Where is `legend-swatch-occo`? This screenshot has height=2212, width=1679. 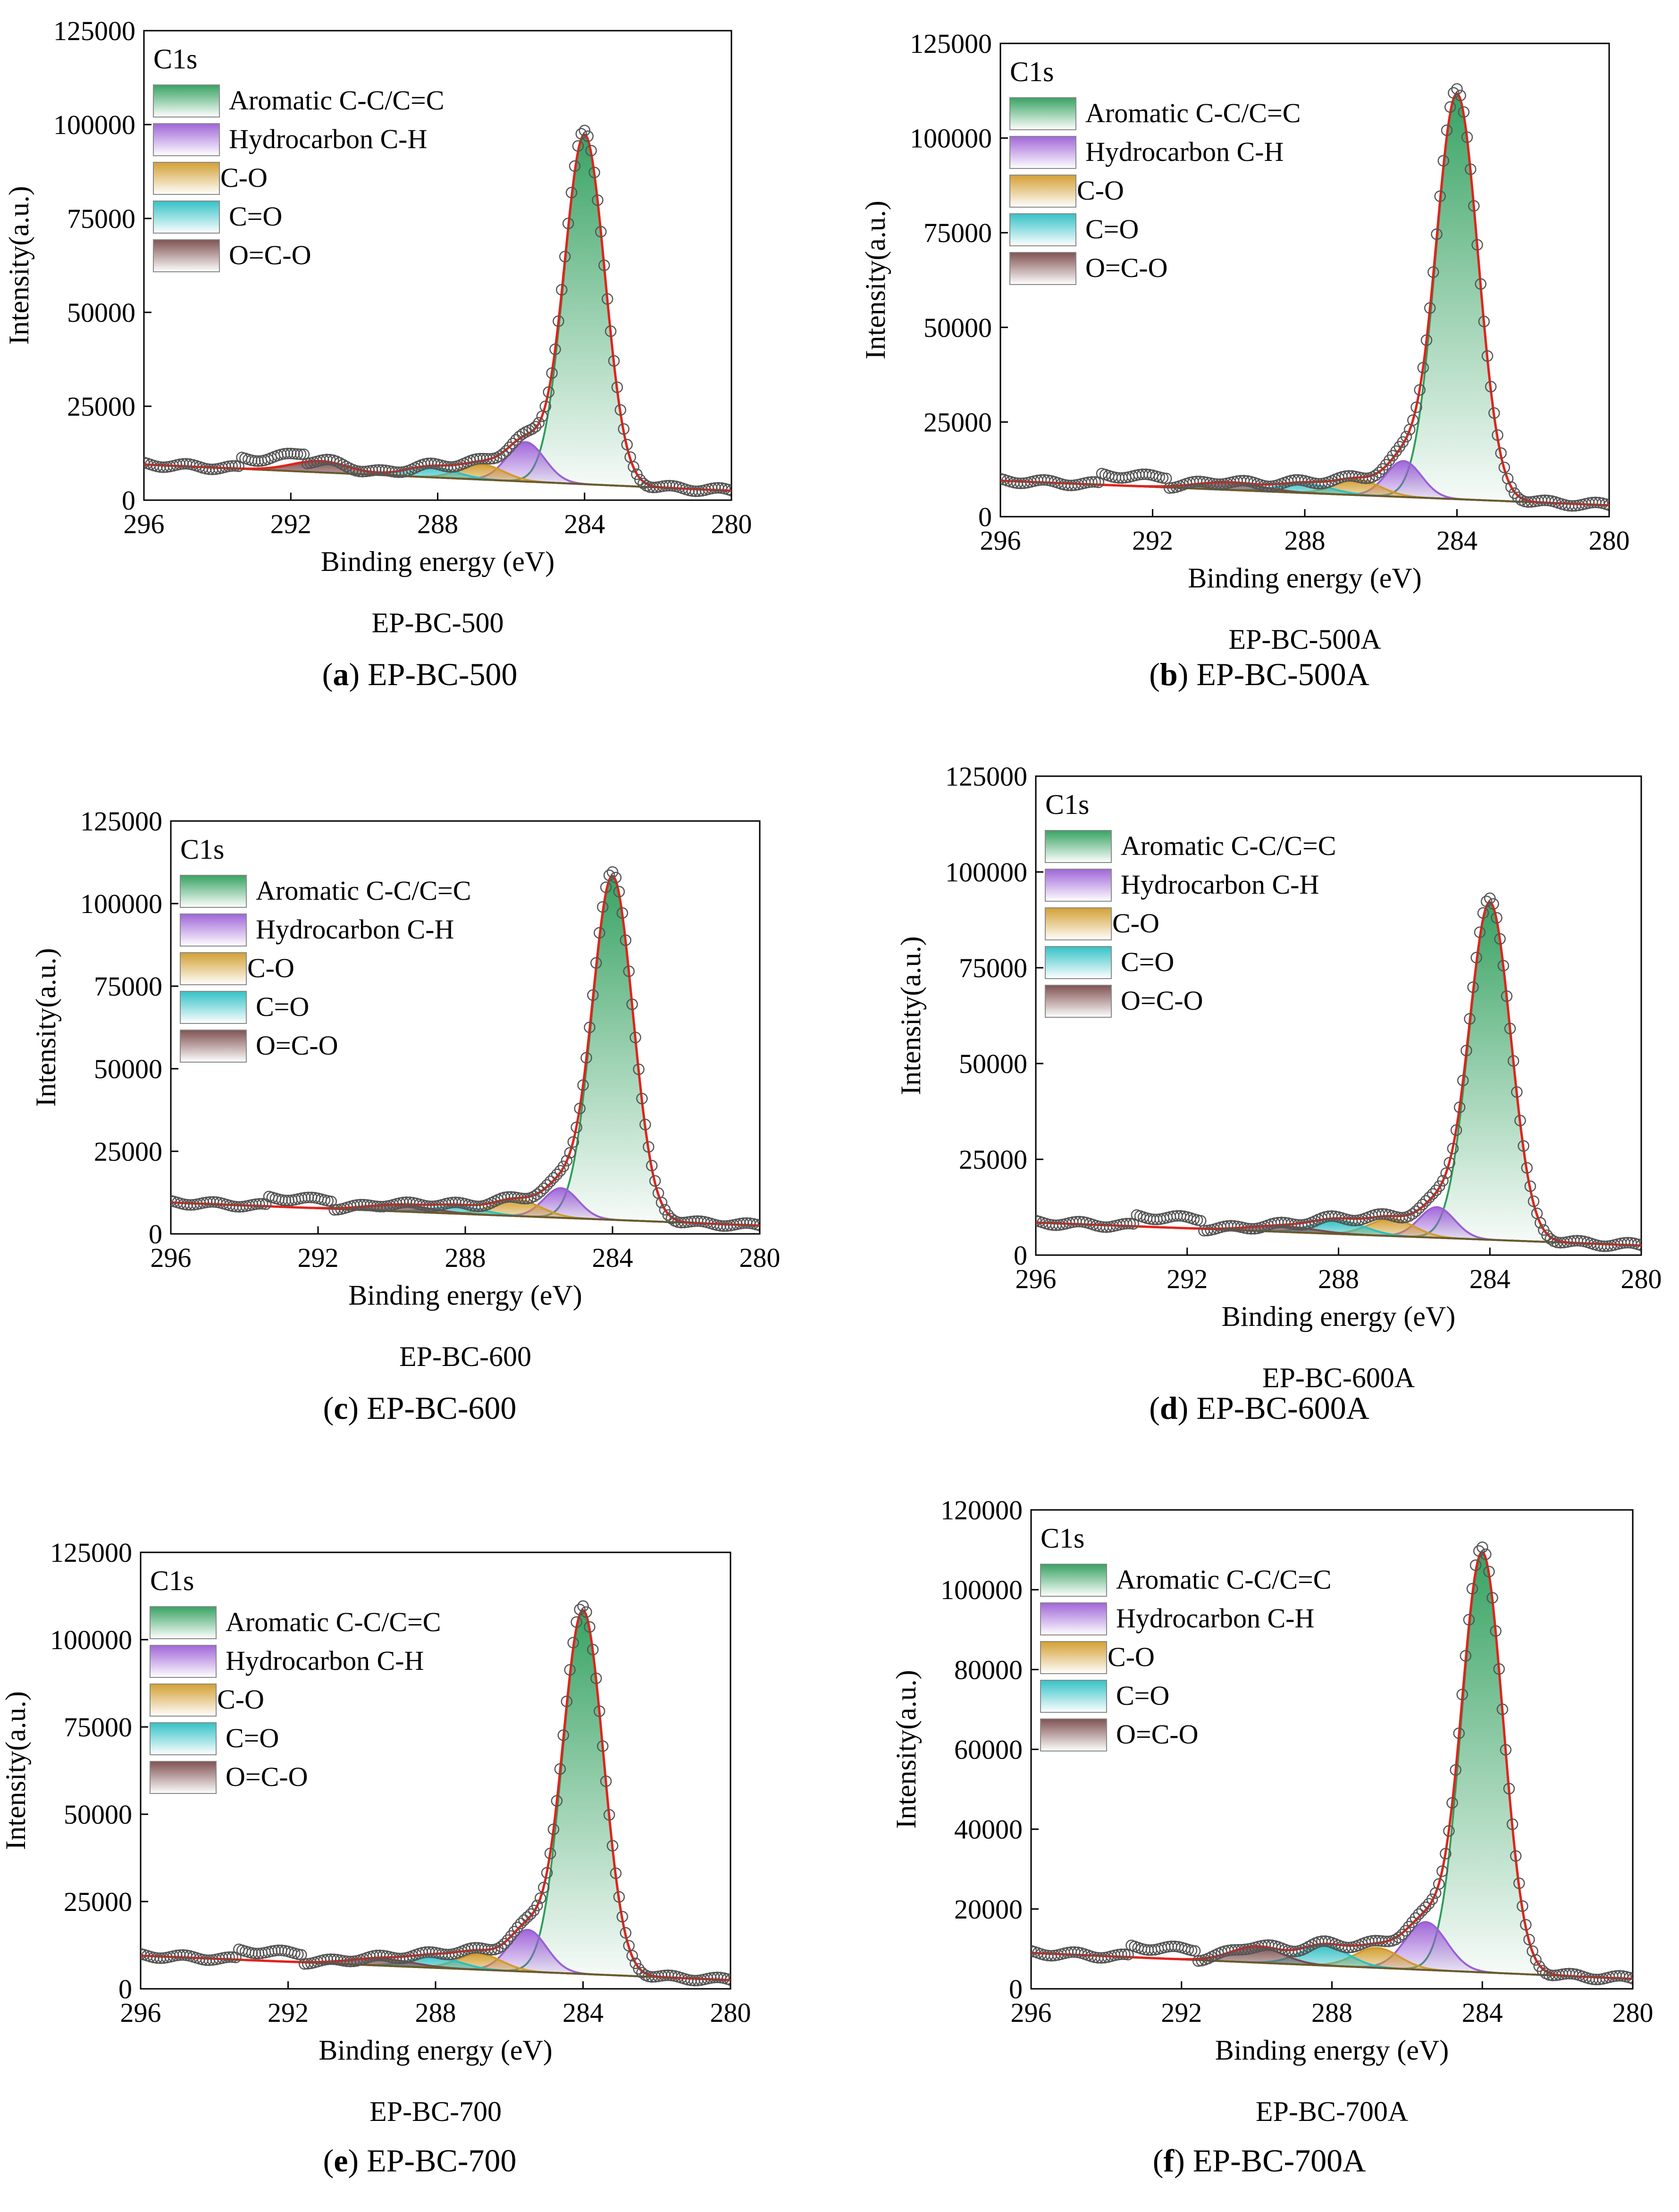
legend-swatch-occo is located at coordinates (1073, 1734).